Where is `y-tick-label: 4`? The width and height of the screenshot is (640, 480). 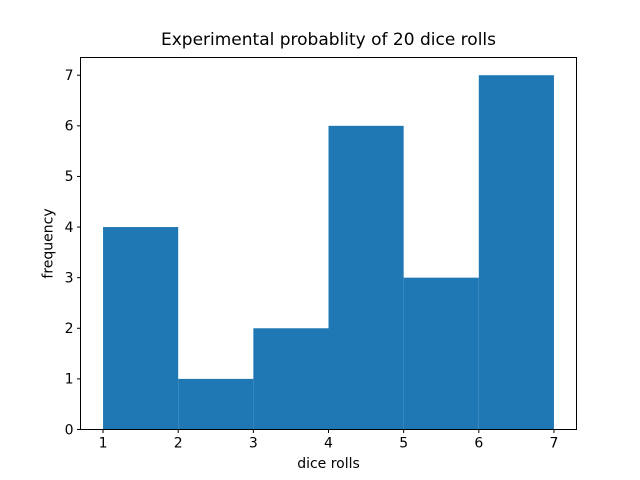 y-tick-label: 4 is located at coordinates (69, 228).